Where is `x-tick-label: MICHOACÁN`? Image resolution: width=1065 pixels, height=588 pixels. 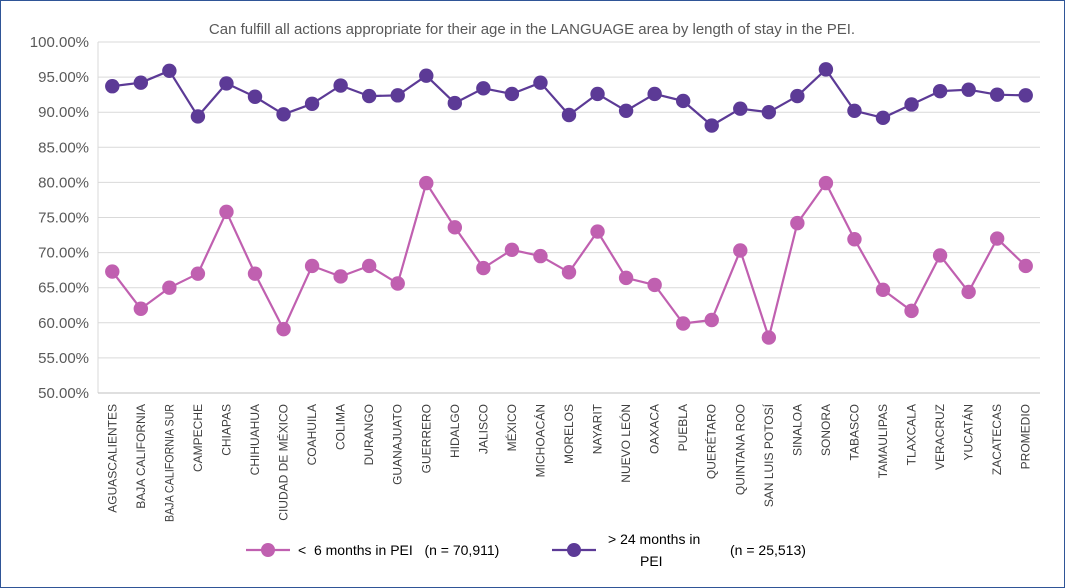 x-tick-label: MICHOACÁN is located at coordinates (539, 440).